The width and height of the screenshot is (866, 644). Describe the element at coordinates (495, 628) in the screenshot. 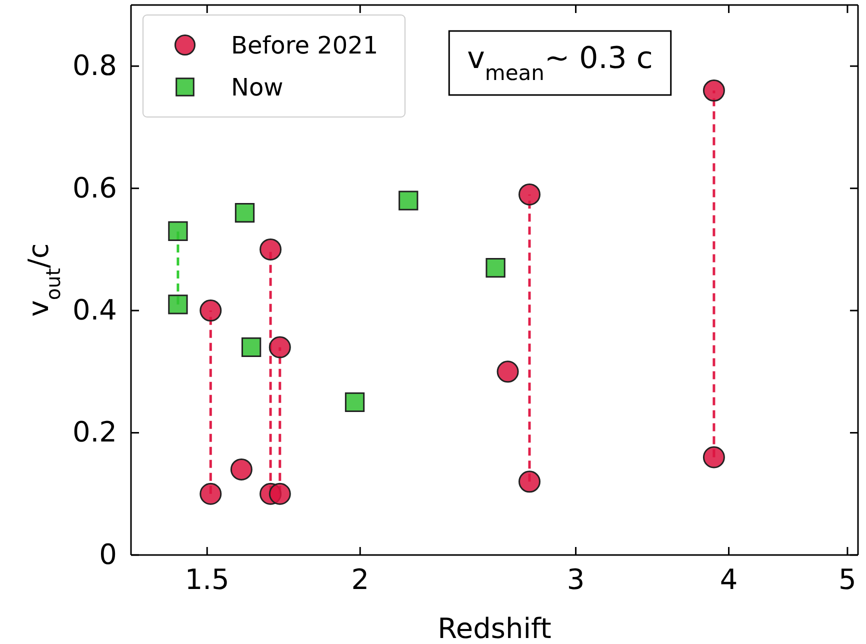

I see `x-axis-title: Redshift` at that location.